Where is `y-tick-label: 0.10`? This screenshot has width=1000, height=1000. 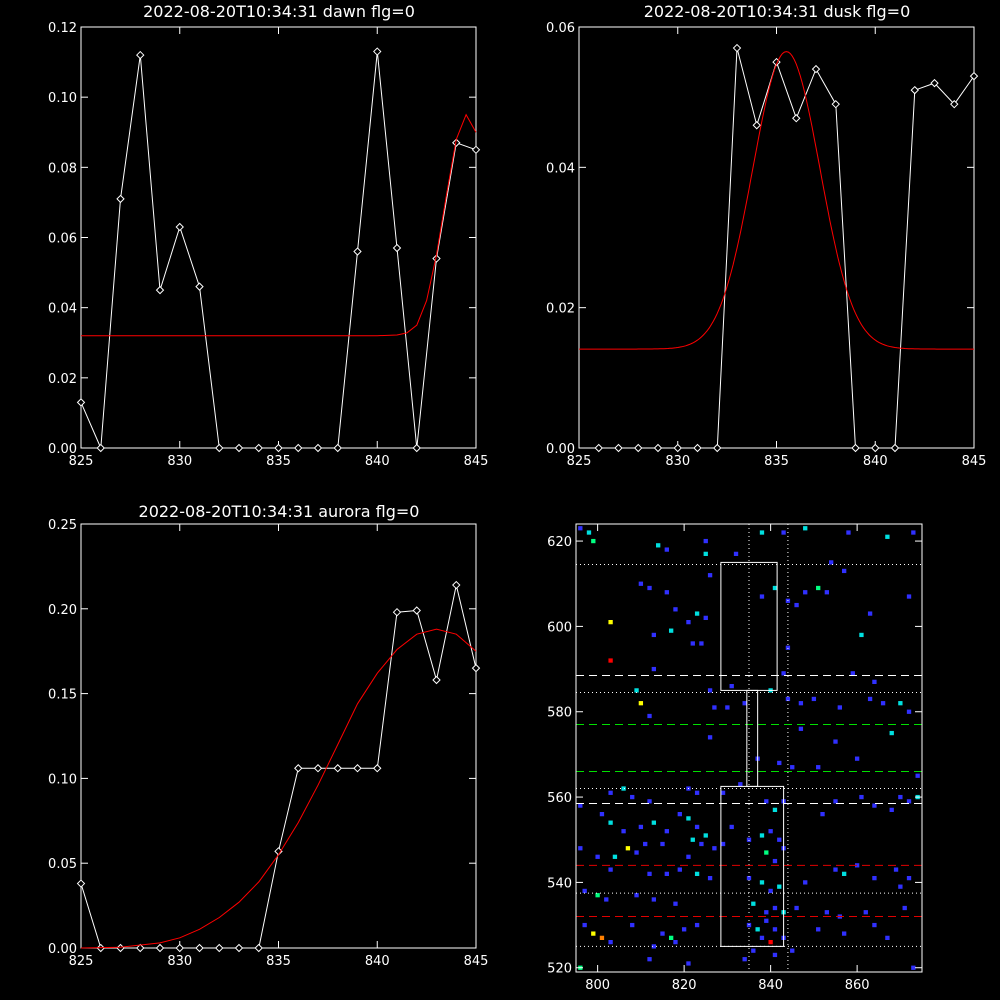
y-tick-label: 0.10 is located at coordinates (62, 98).